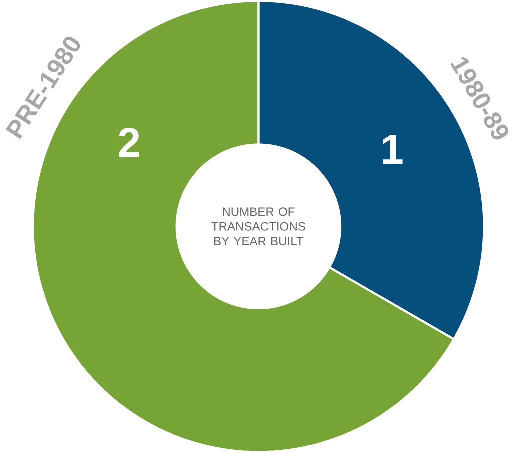  Describe the element at coordinates (393, 149) in the screenshot. I see `data-label: 1` at that location.